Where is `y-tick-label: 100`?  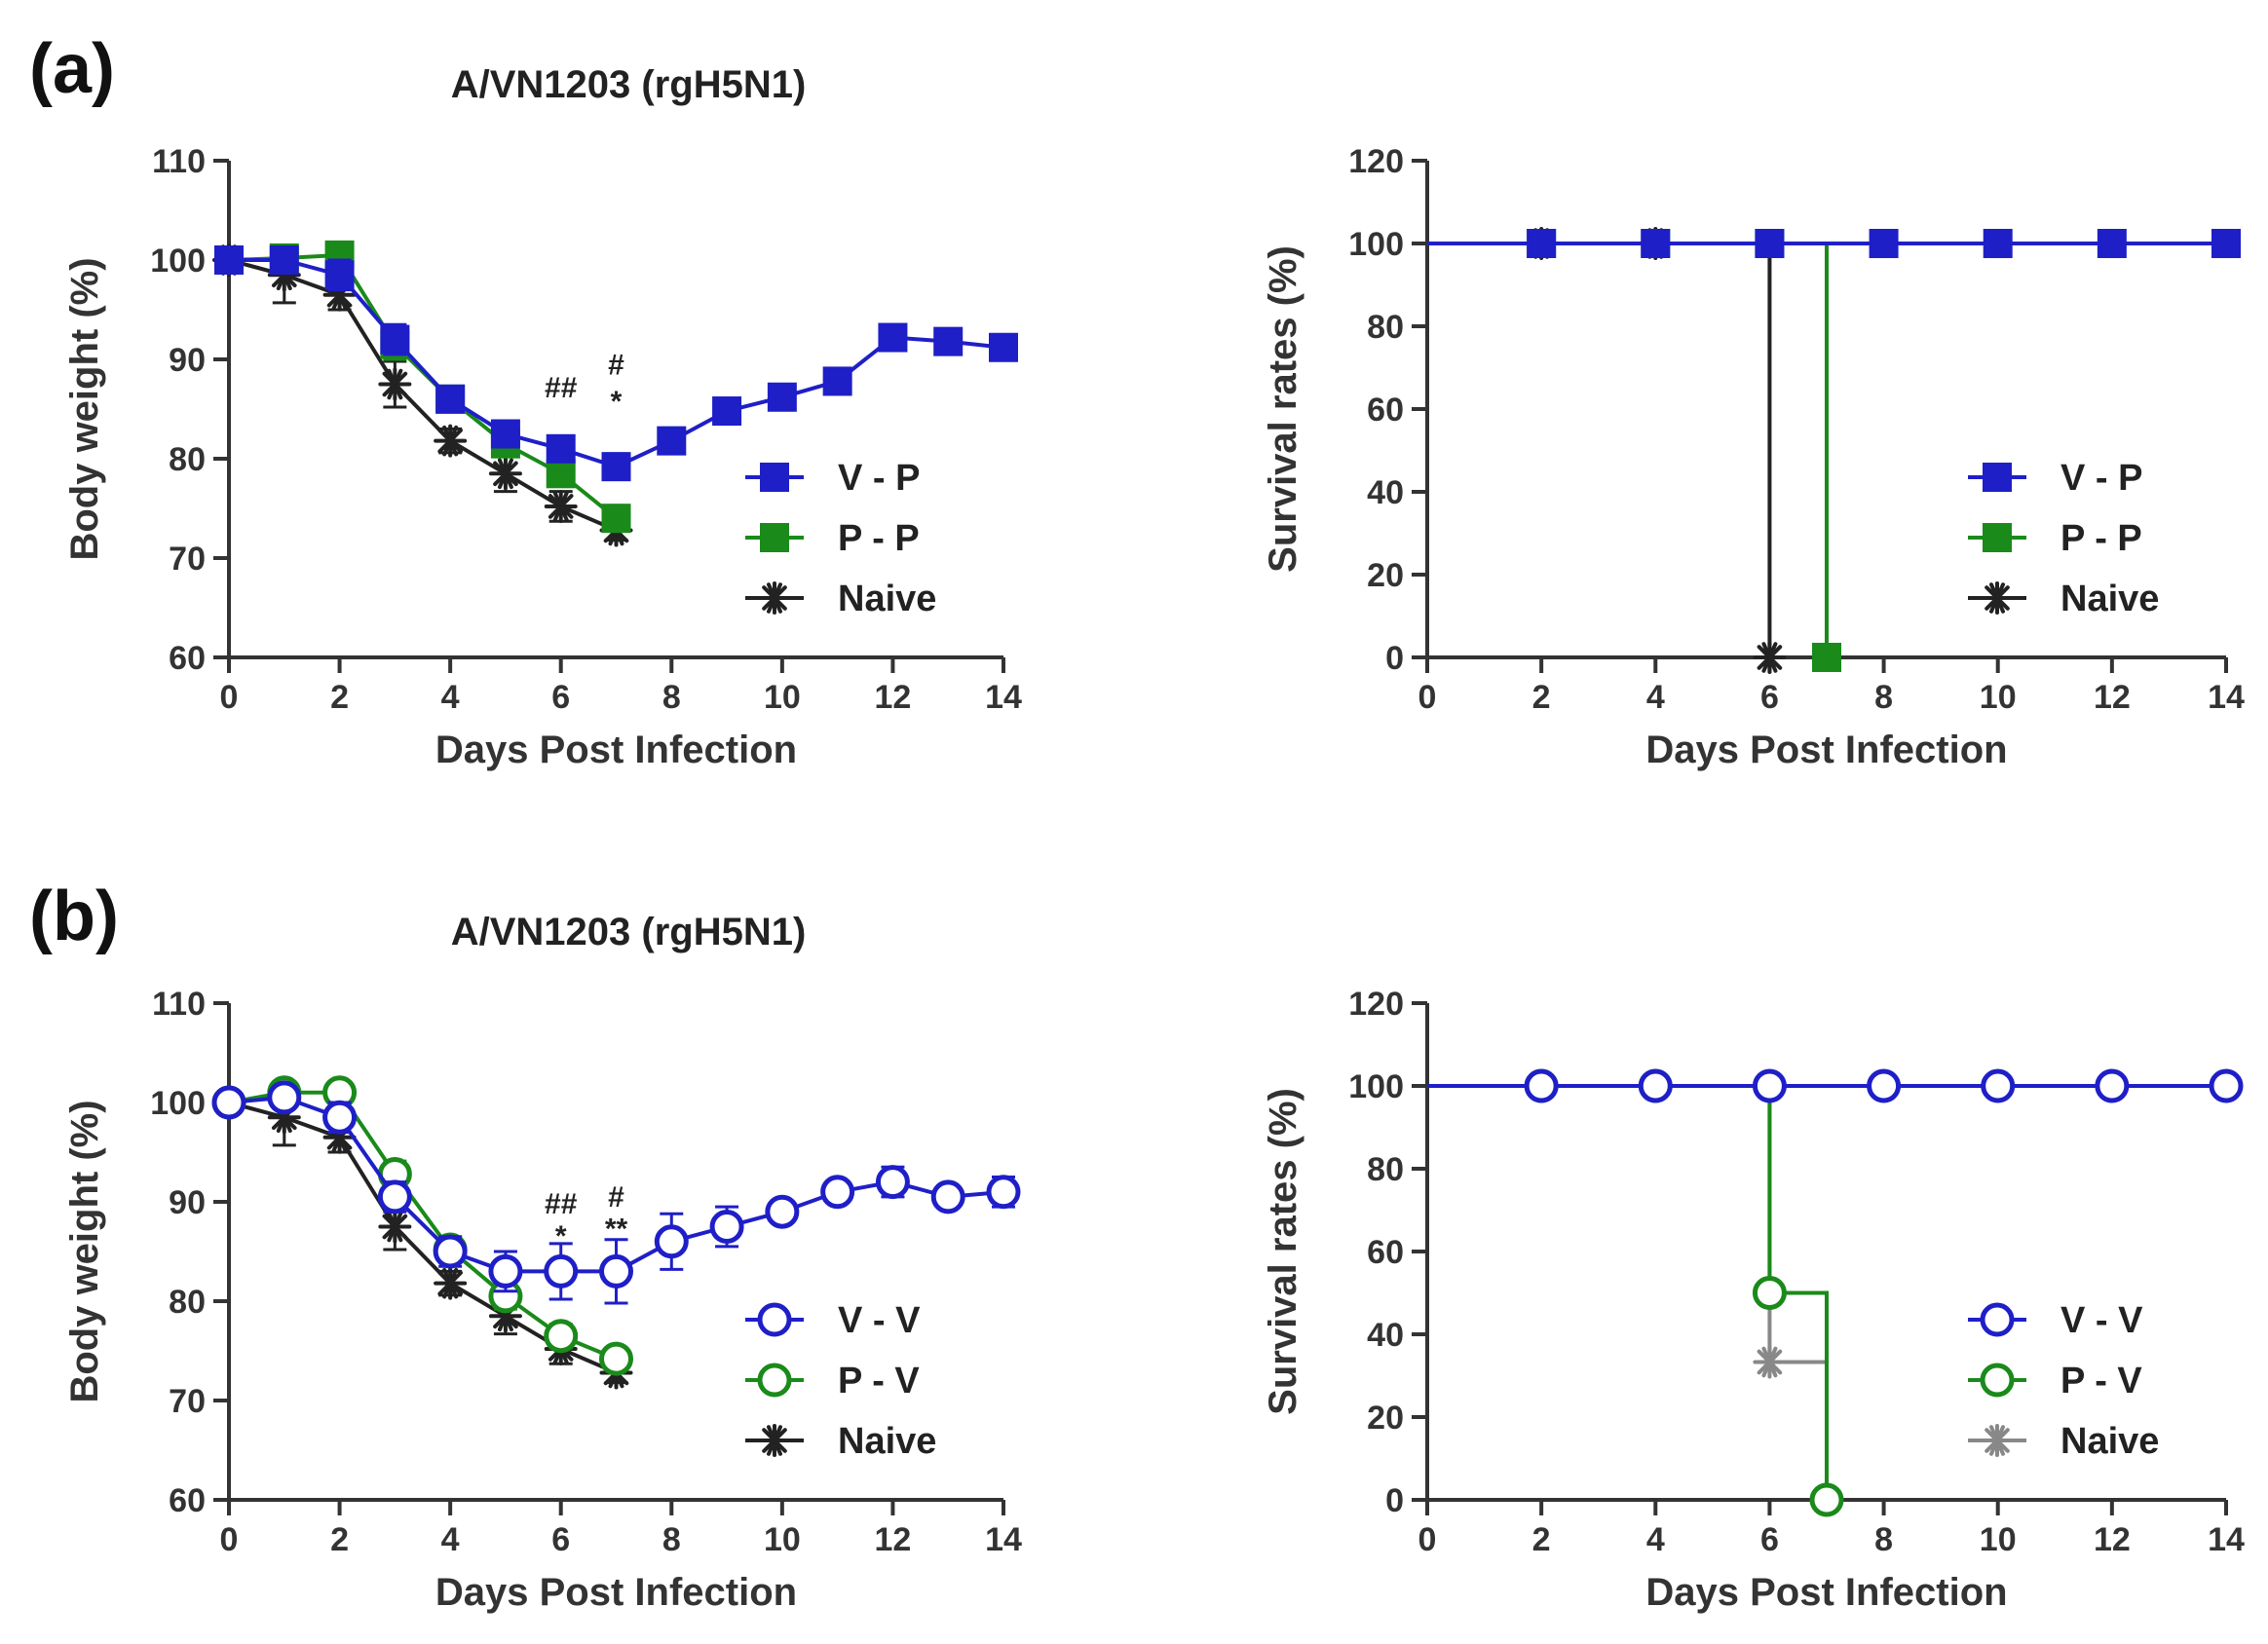
y-tick-label: 100 is located at coordinates (178, 261).